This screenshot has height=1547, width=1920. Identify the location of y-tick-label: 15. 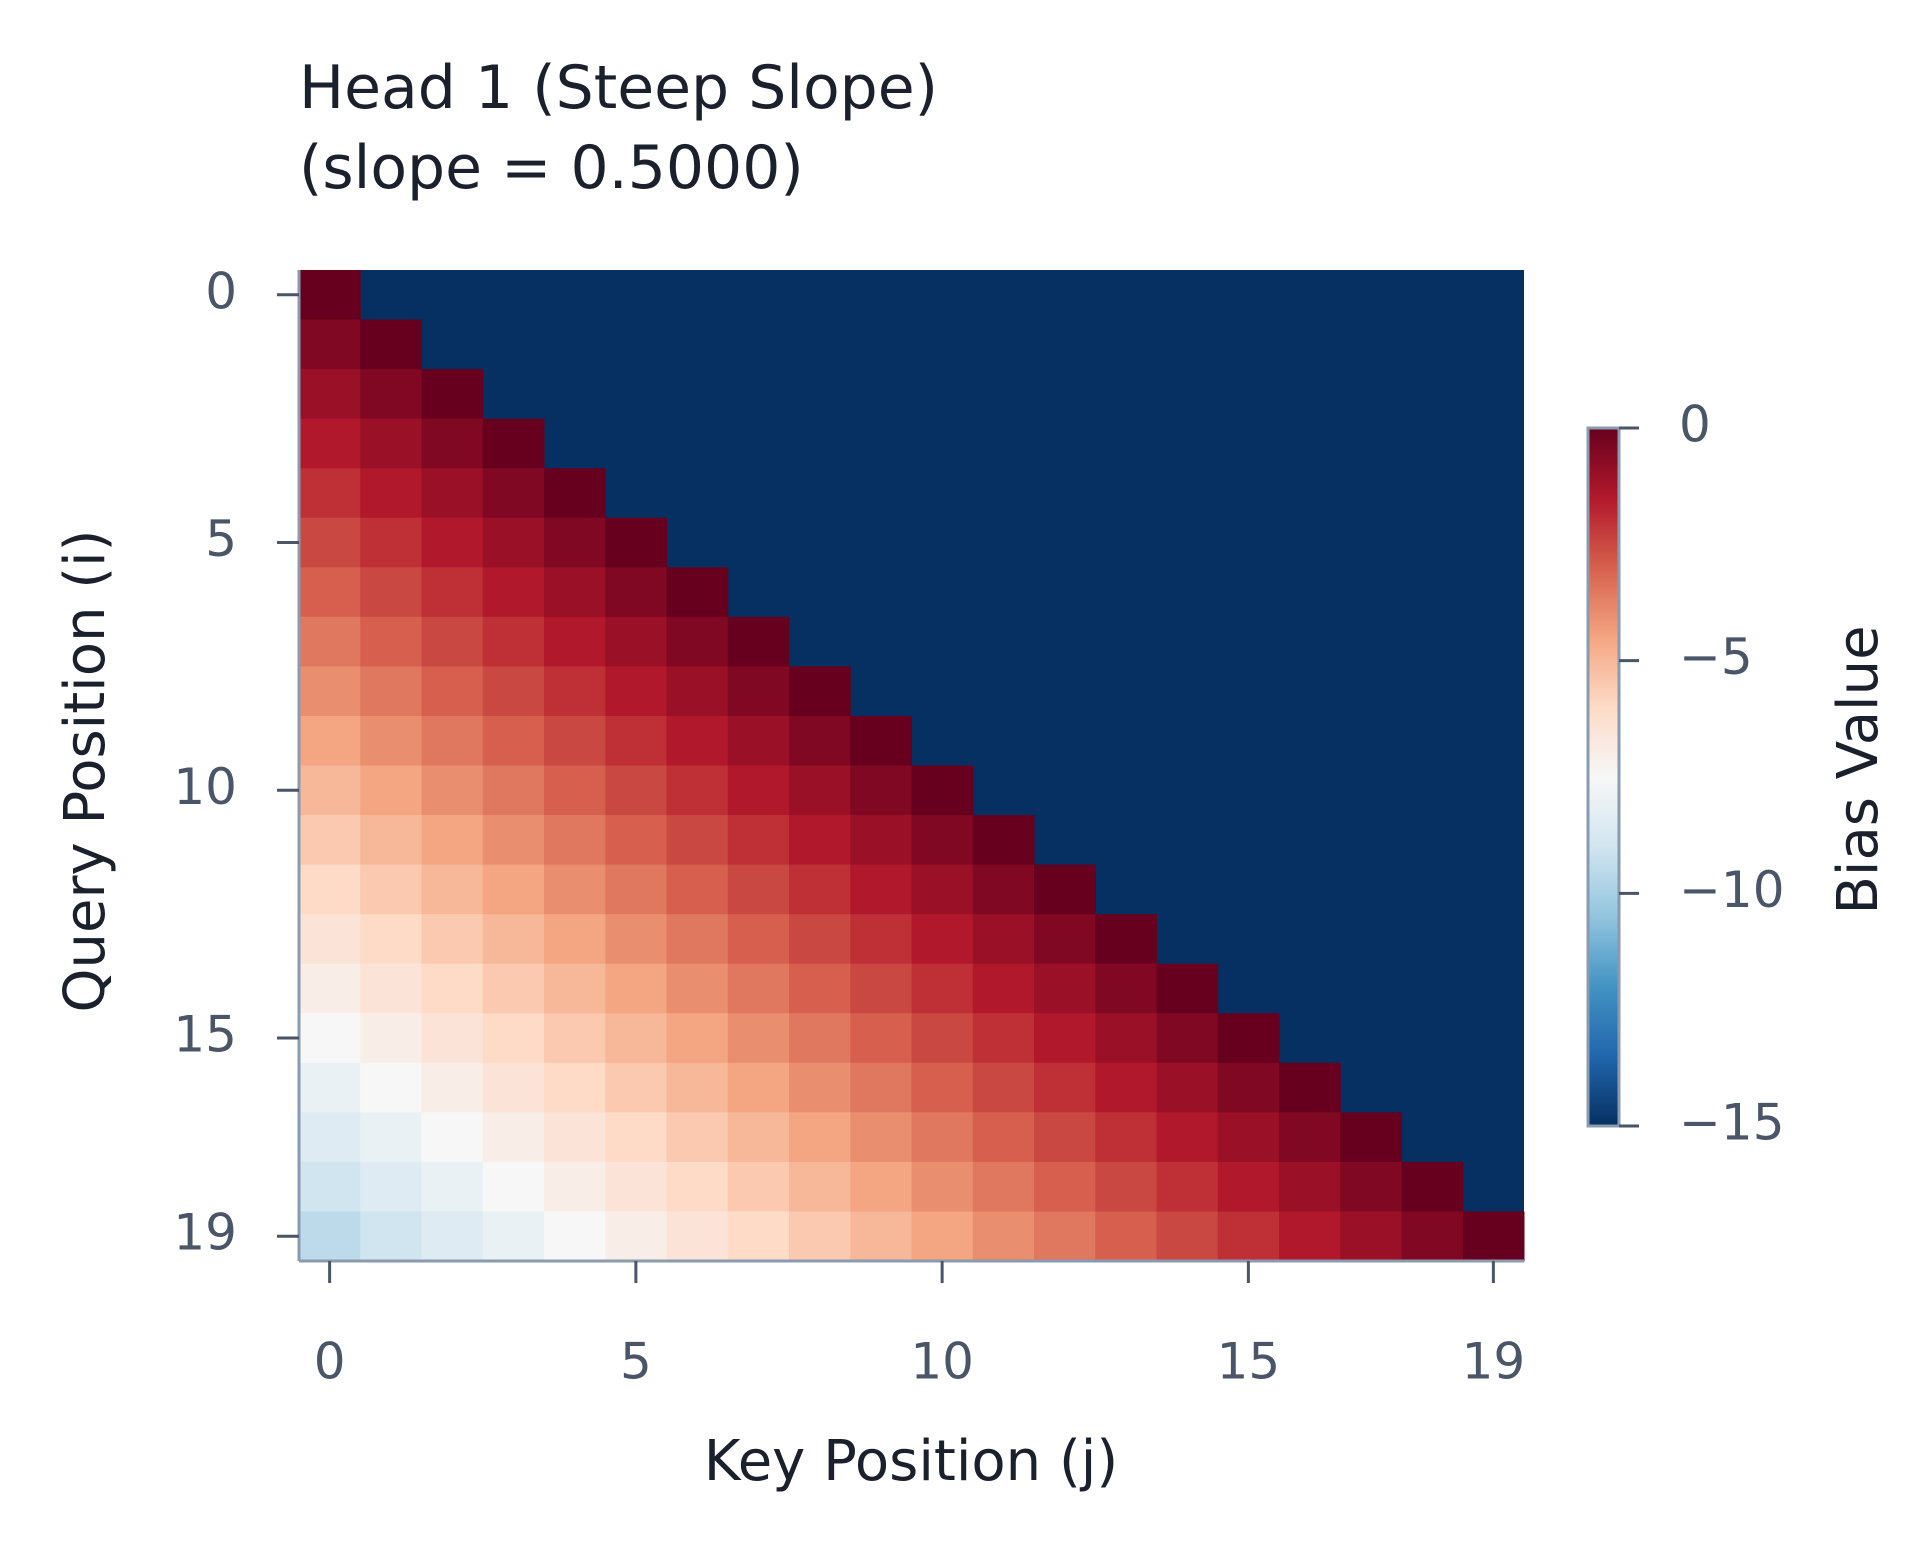
(205, 1035).